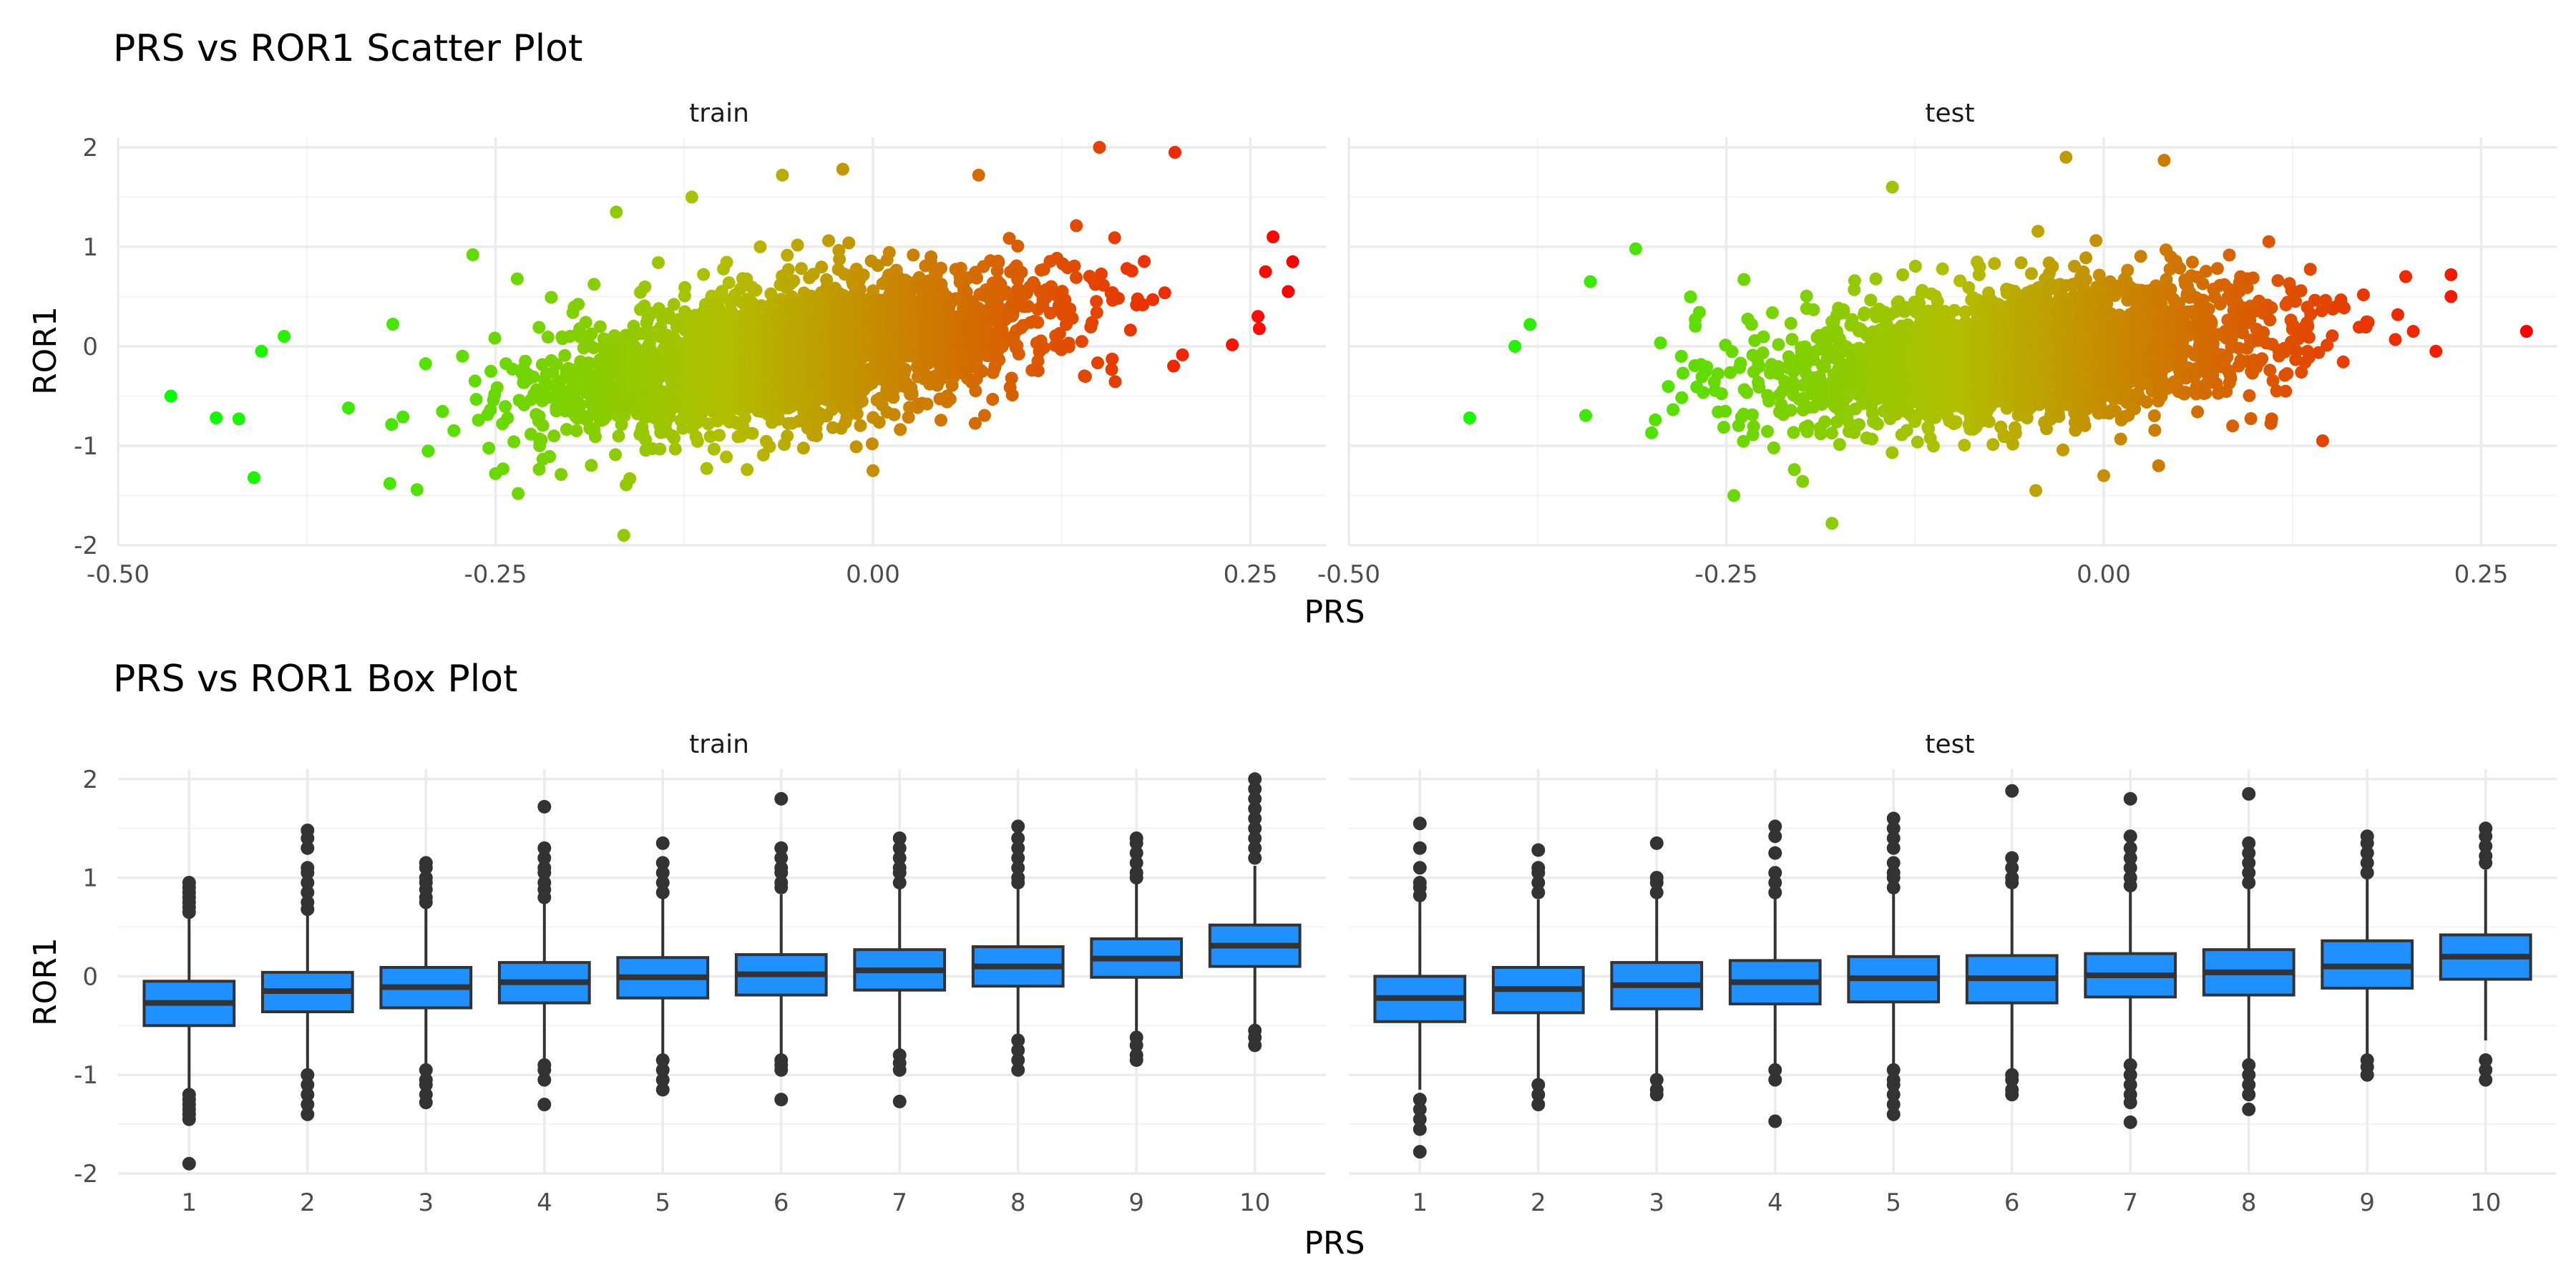 This screenshot has width=2576, height=1288. Describe the element at coordinates (347, 48) in the screenshot. I see `scatter-chart-title: PRS vs ROR1 Scatter Plot` at that location.